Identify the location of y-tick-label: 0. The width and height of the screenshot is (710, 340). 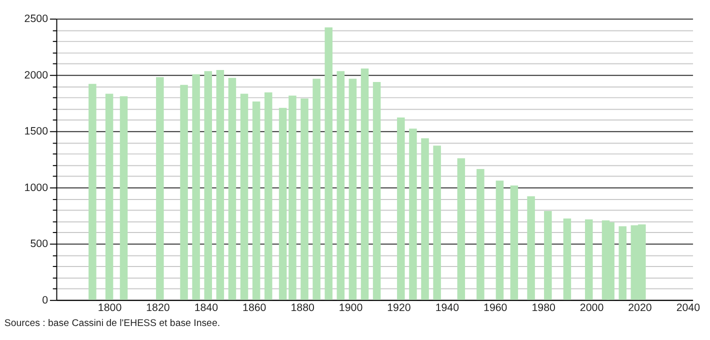
(45, 300).